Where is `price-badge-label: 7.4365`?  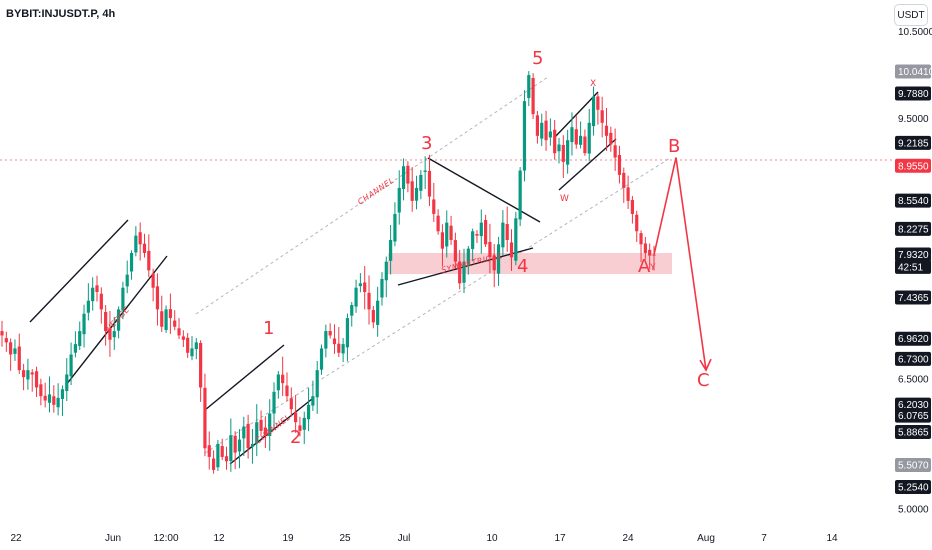 price-badge-label: 7.4365 is located at coordinates (913, 298).